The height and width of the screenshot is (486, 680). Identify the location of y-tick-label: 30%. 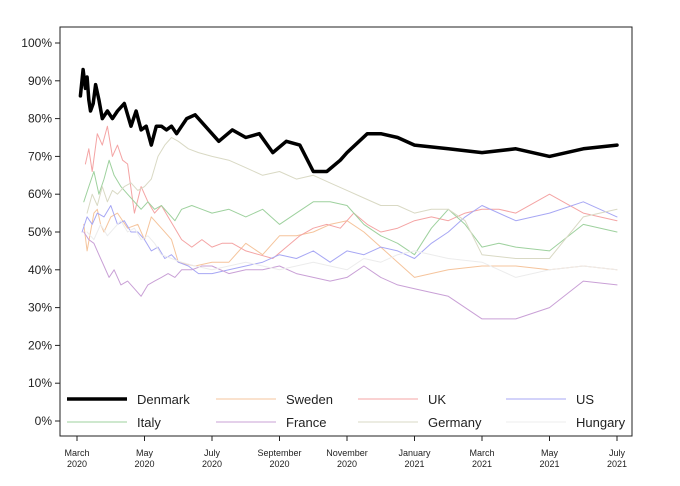
(40, 308).